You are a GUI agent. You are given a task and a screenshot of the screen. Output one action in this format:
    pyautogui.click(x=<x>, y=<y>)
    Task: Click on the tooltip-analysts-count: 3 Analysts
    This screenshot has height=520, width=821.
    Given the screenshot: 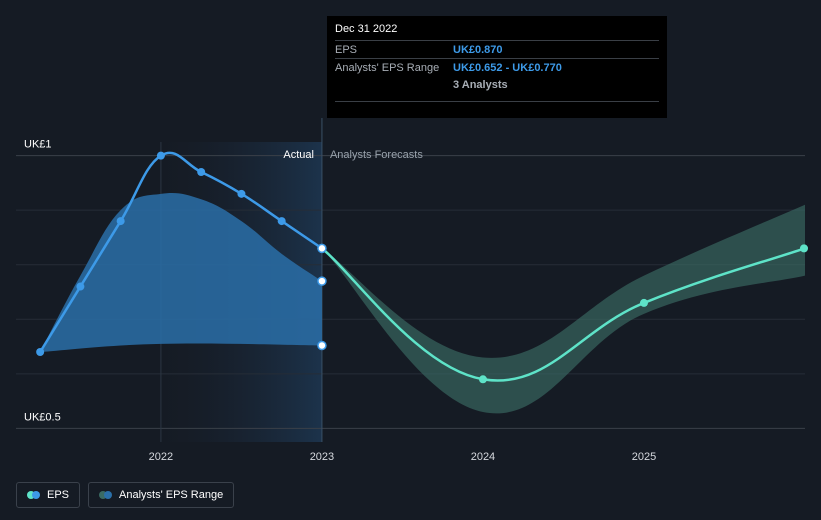 What is the action you would take?
    pyautogui.click(x=480, y=84)
    